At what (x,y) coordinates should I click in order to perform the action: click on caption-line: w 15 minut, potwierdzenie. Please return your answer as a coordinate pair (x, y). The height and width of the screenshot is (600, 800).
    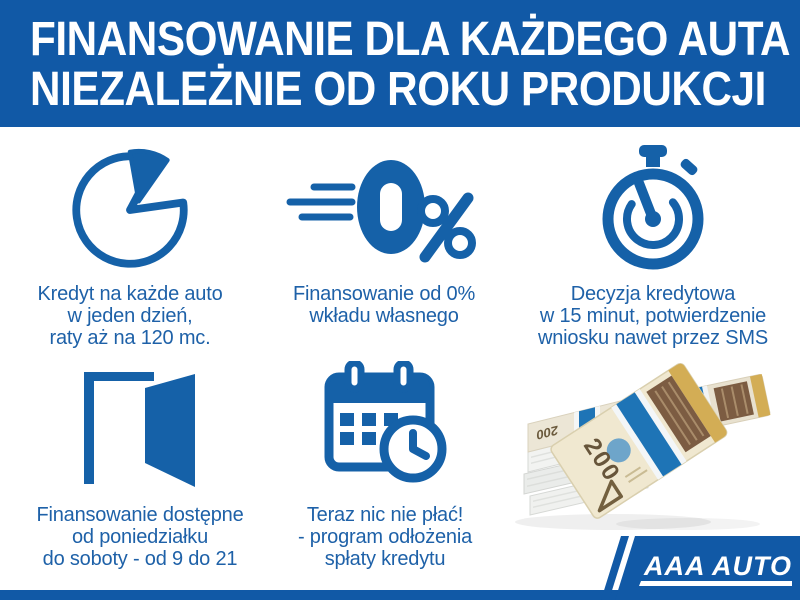
    Looking at the image, I should click on (653, 316).